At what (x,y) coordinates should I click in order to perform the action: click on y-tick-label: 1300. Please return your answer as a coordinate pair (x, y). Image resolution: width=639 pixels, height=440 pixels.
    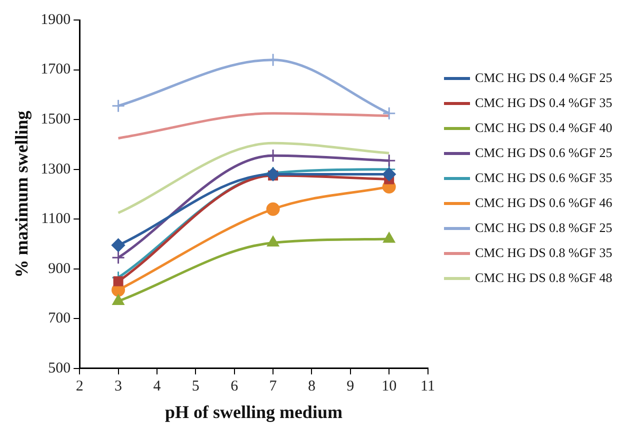
    Looking at the image, I should click on (55, 169).